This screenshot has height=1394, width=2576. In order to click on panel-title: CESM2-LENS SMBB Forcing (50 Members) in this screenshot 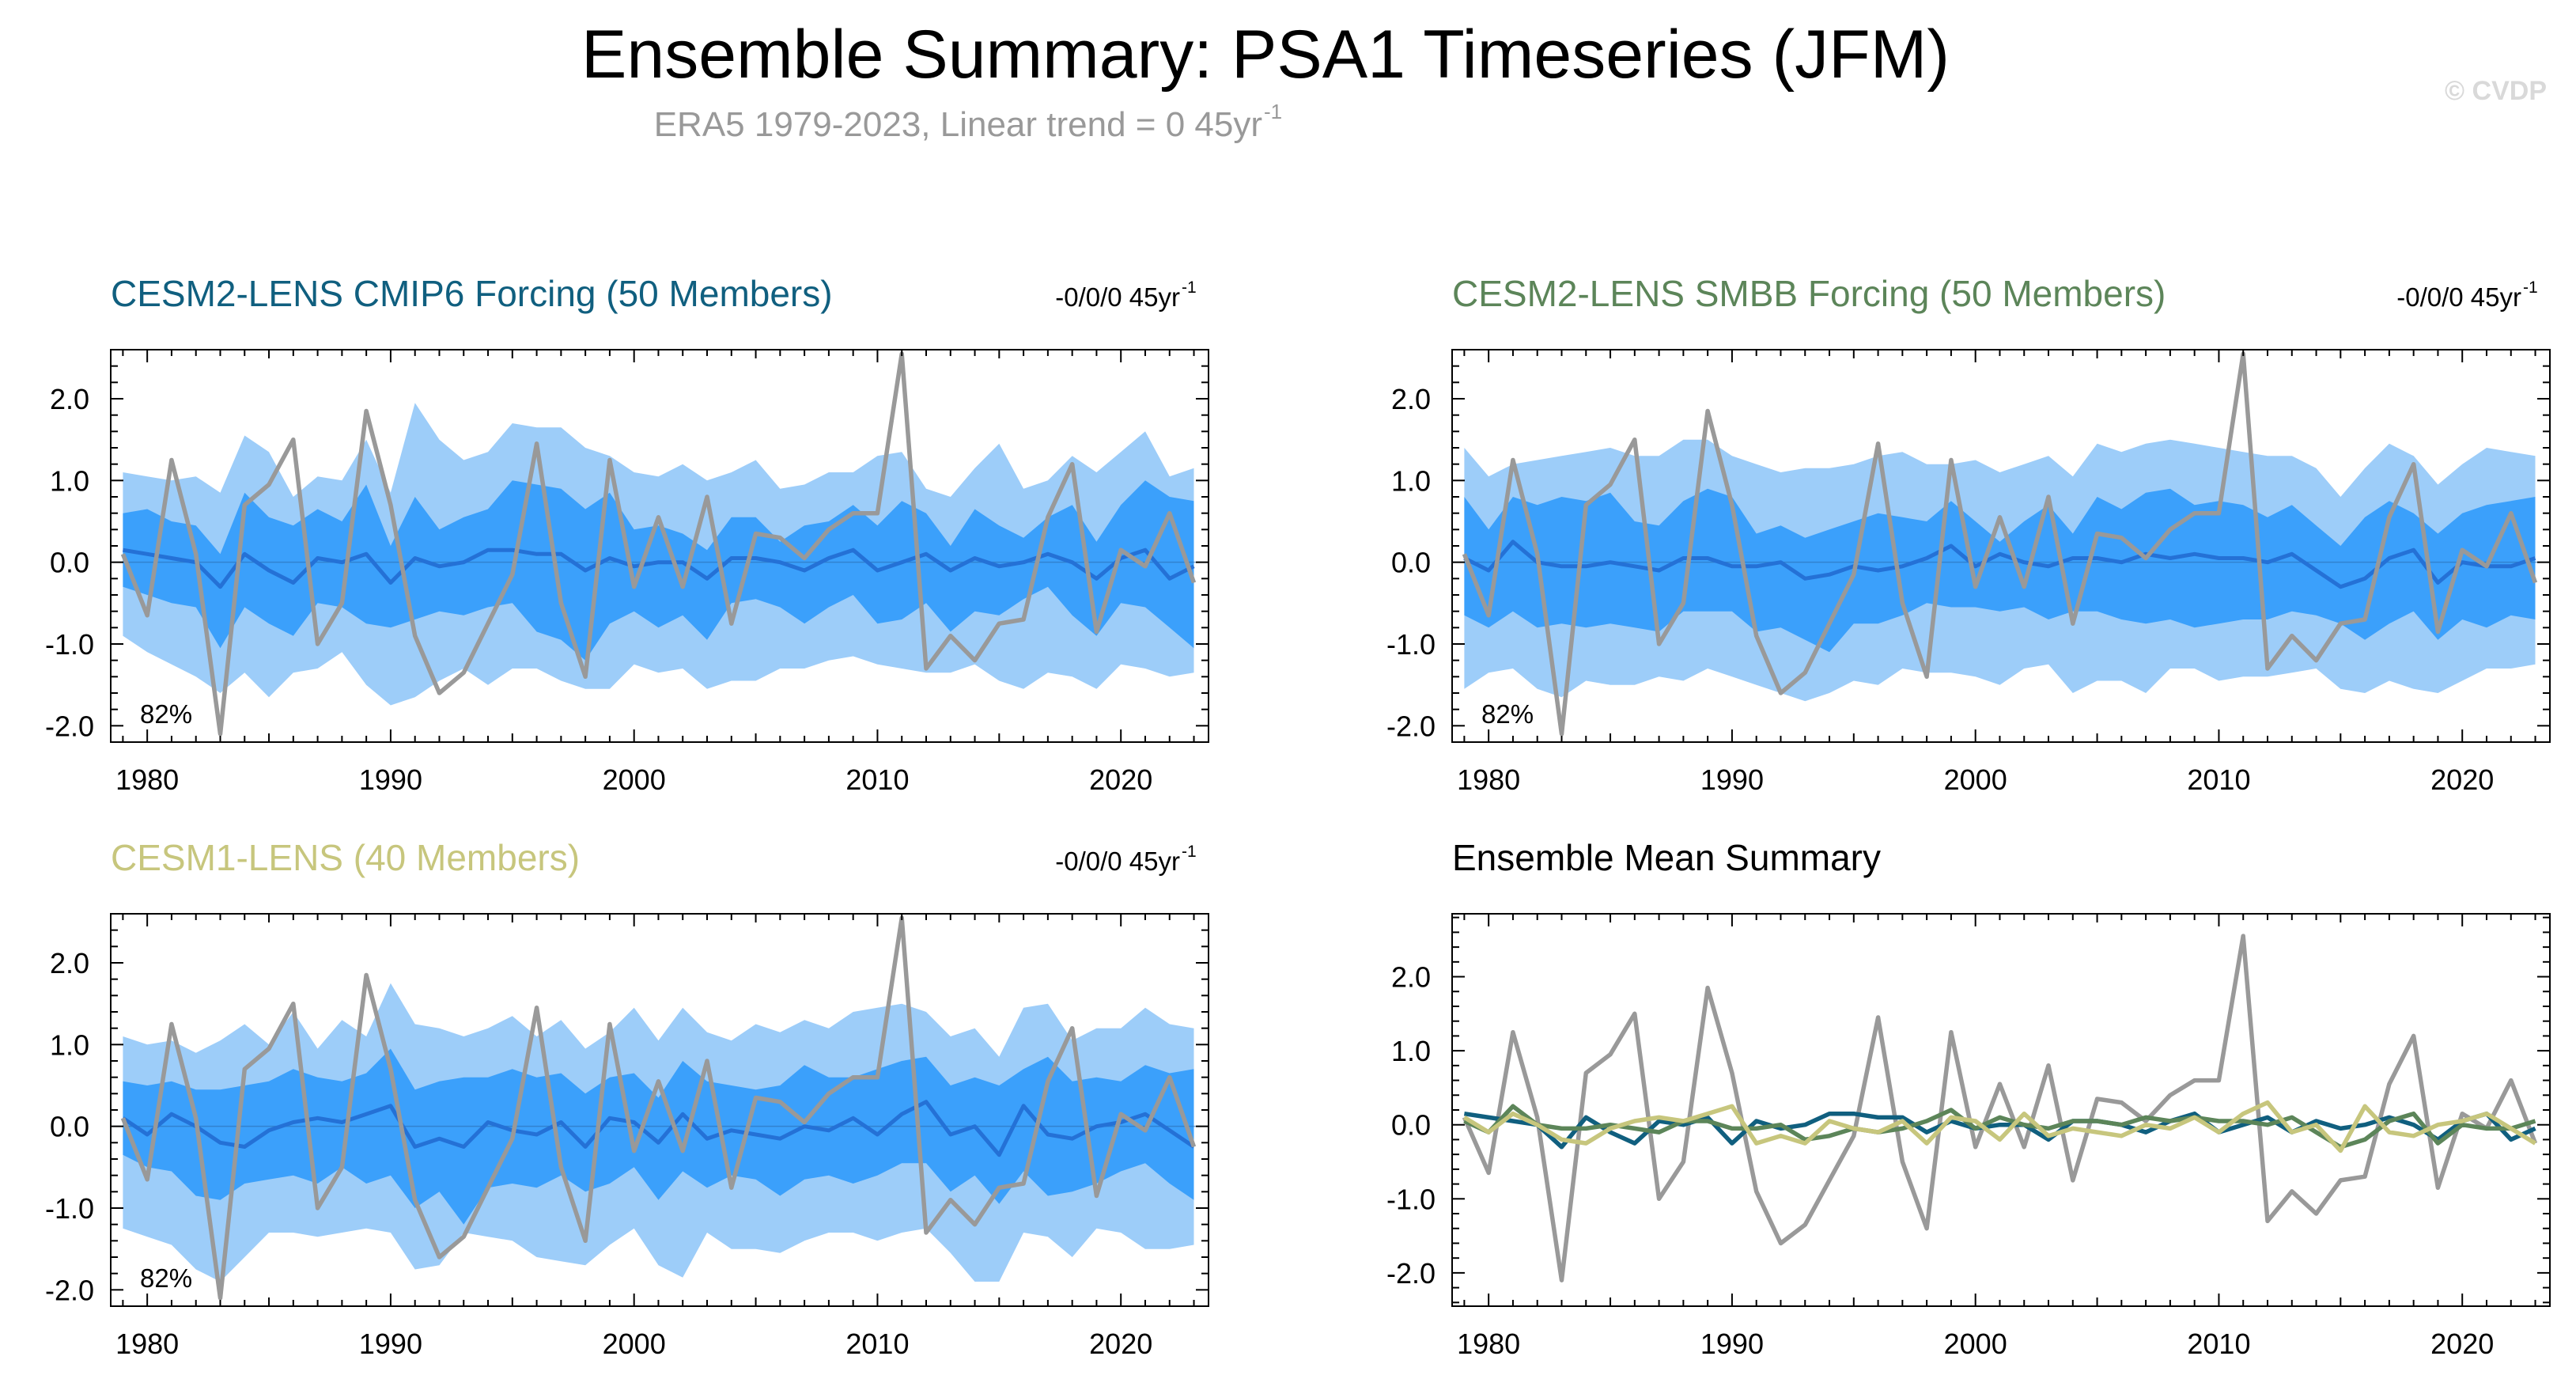, I will do `click(1809, 293)`.